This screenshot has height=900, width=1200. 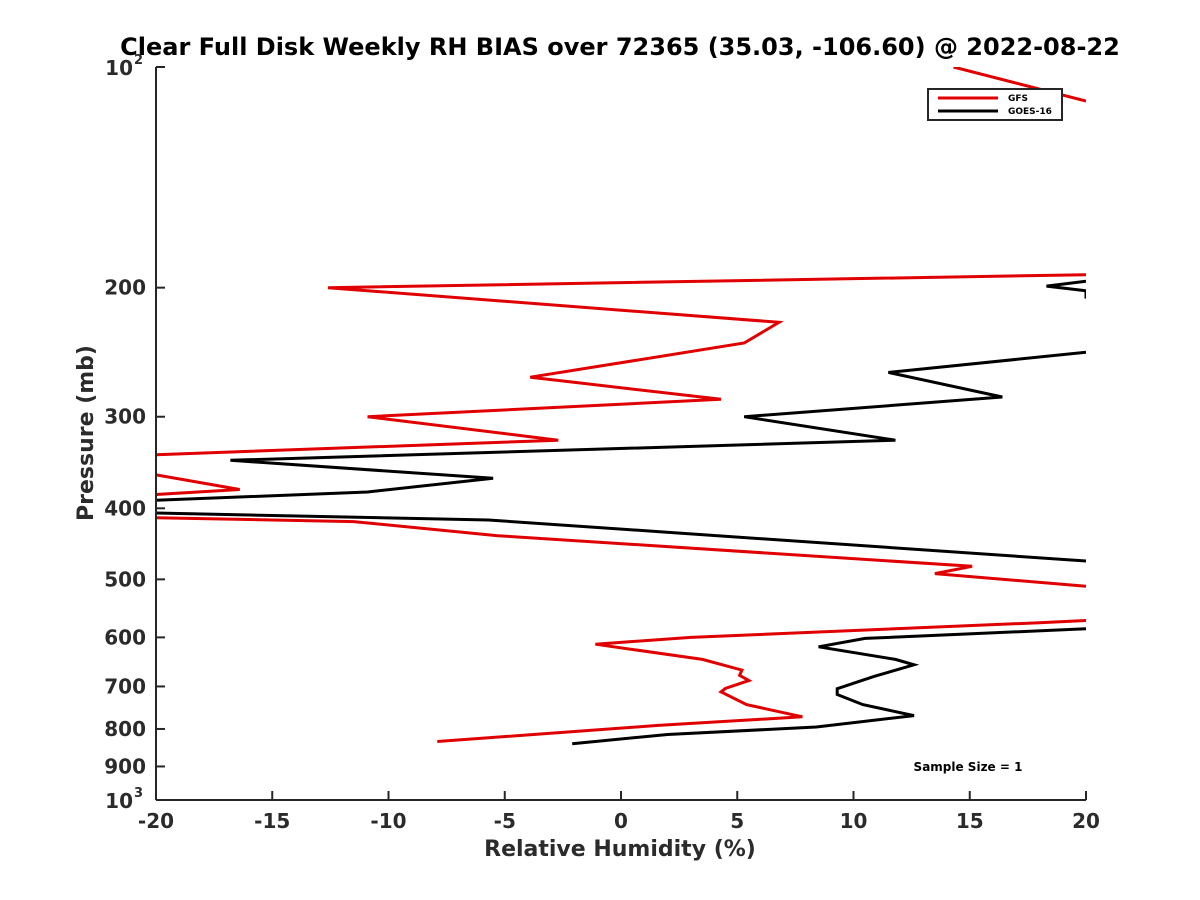 What do you see at coordinates (968, 767) in the screenshot?
I see `sample-size-annotation: Sample Size = 1` at bounding box center [968, 767].